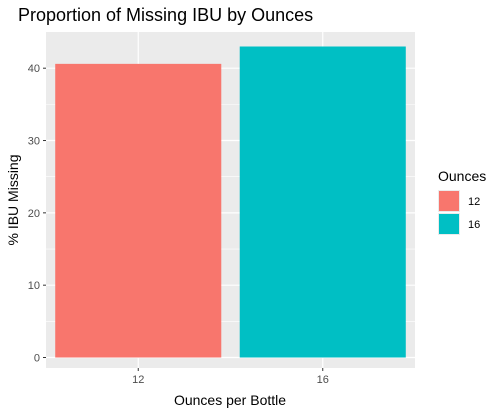 Image resolution: width=502 pixels, height=415 pixels. Describe the element at coordinates (230, 400) in the screenshot. I see `x-axis-title: Ounces per Bottle` at that location.